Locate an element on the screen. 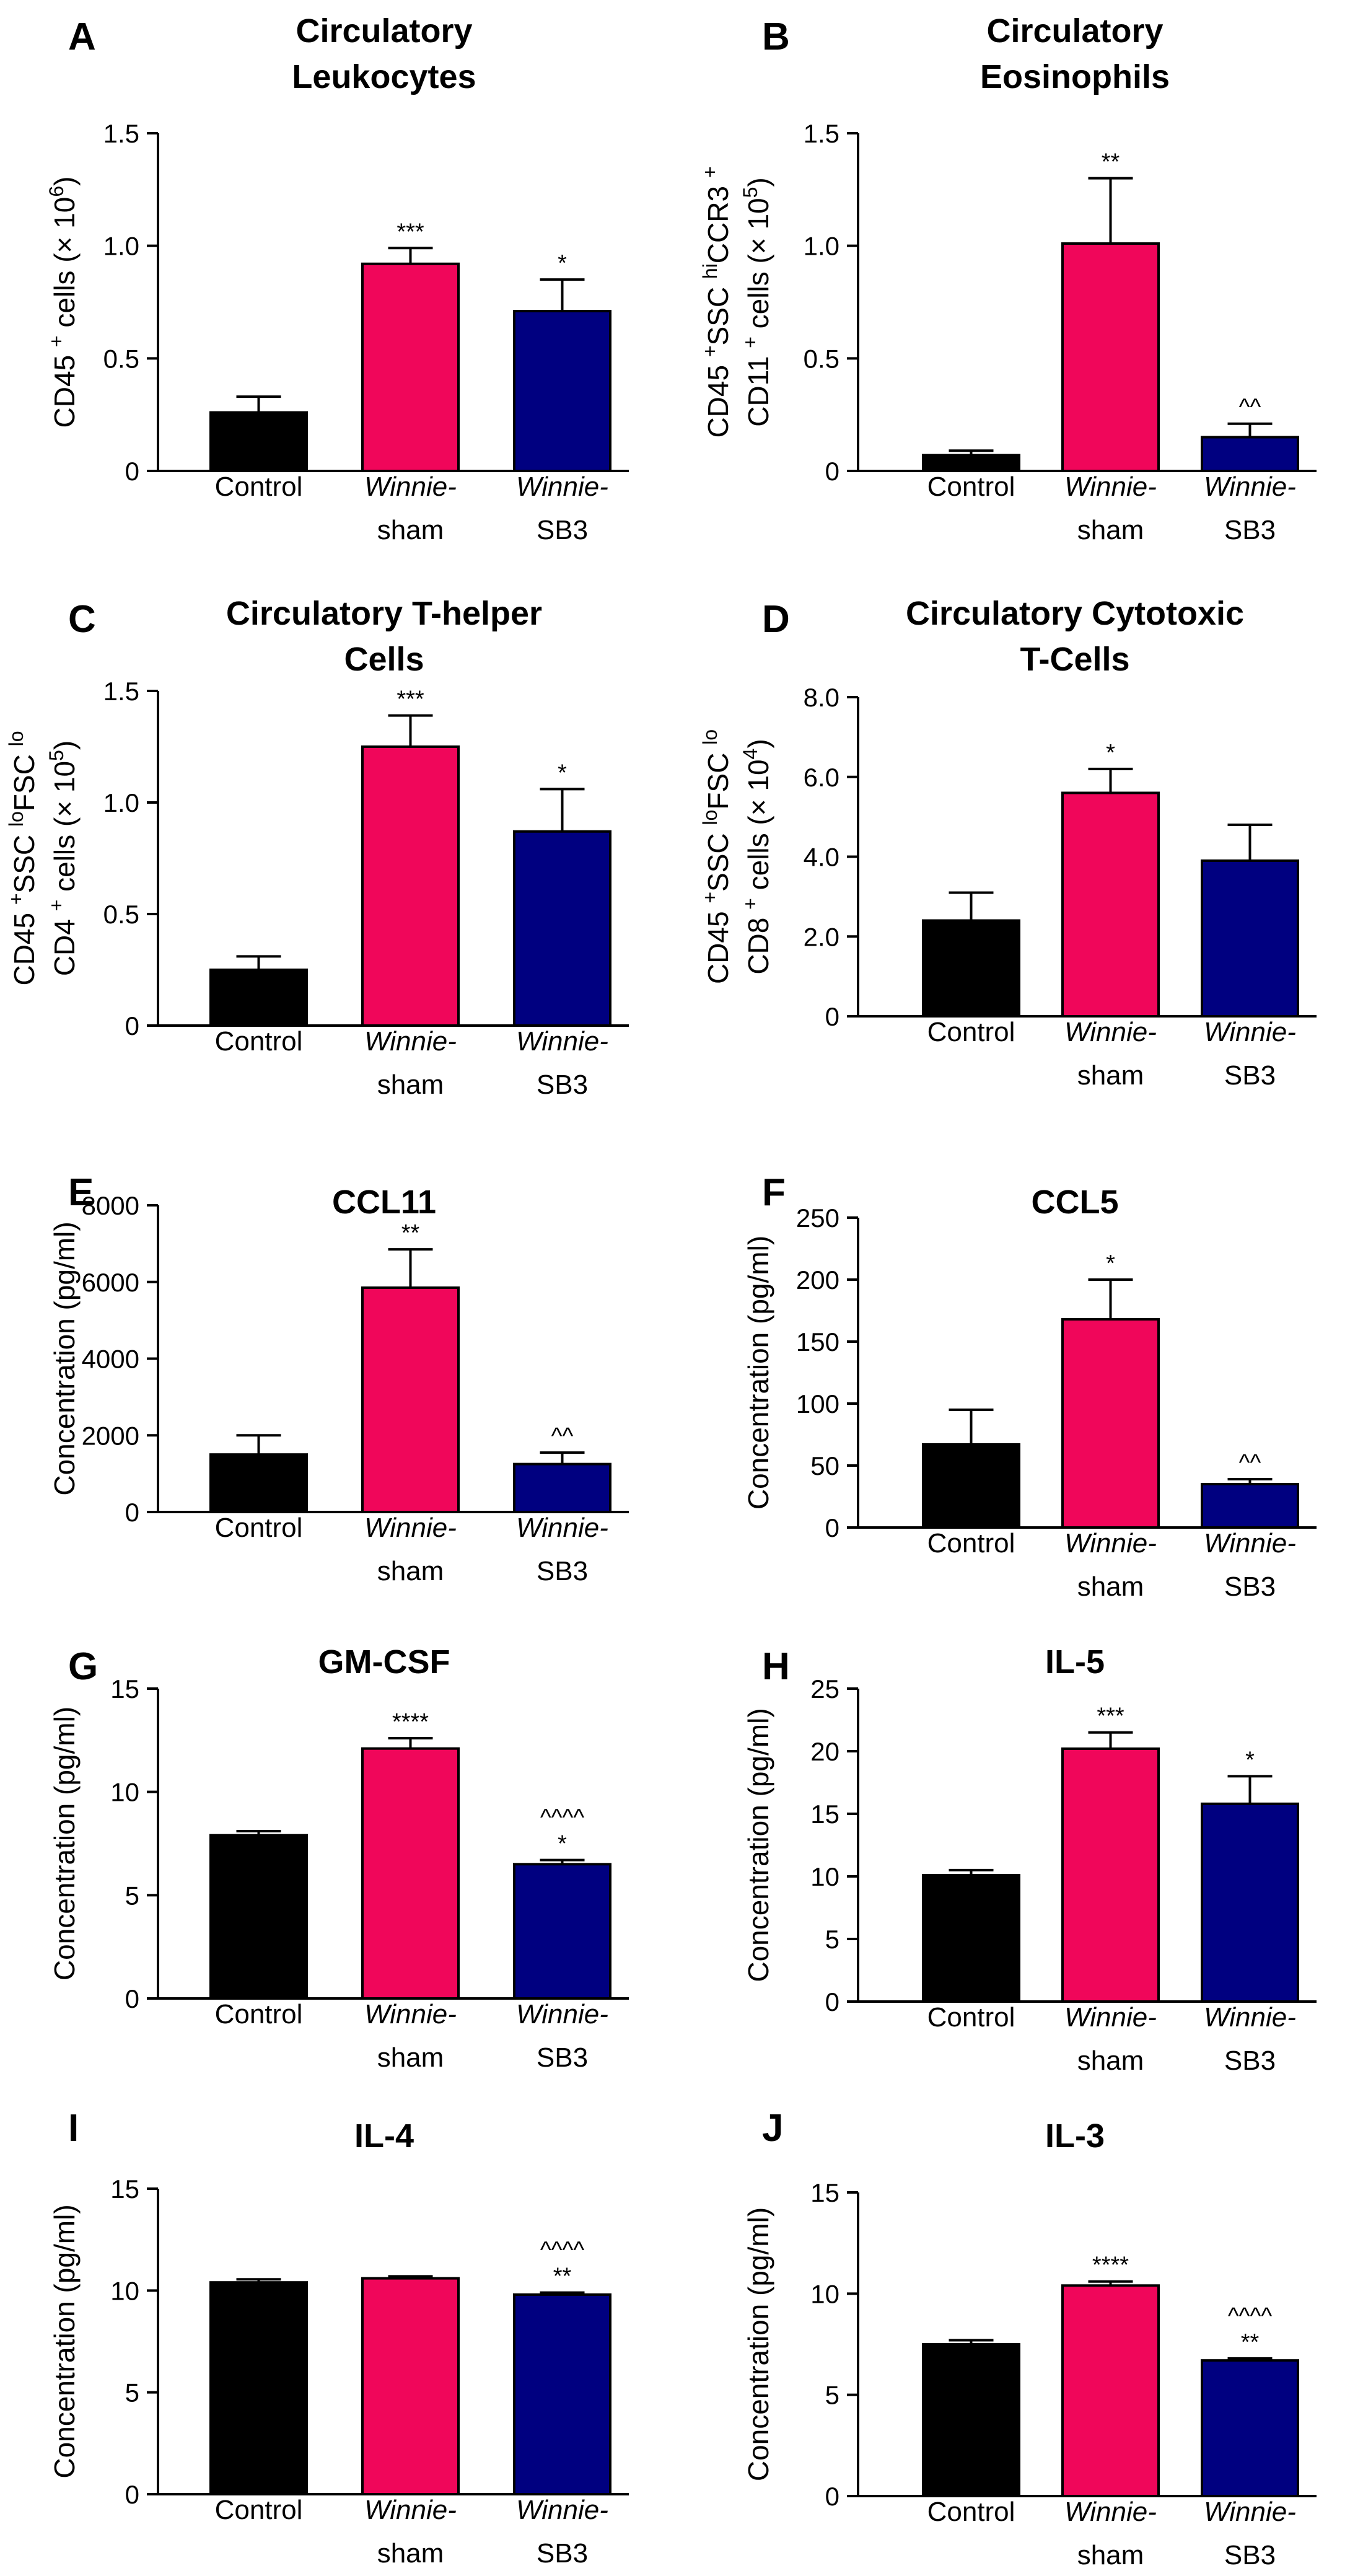 The image size is (1363, 2576). y-axis-label: CD11 + cells (× 105) is located at coordinates (756, 302).